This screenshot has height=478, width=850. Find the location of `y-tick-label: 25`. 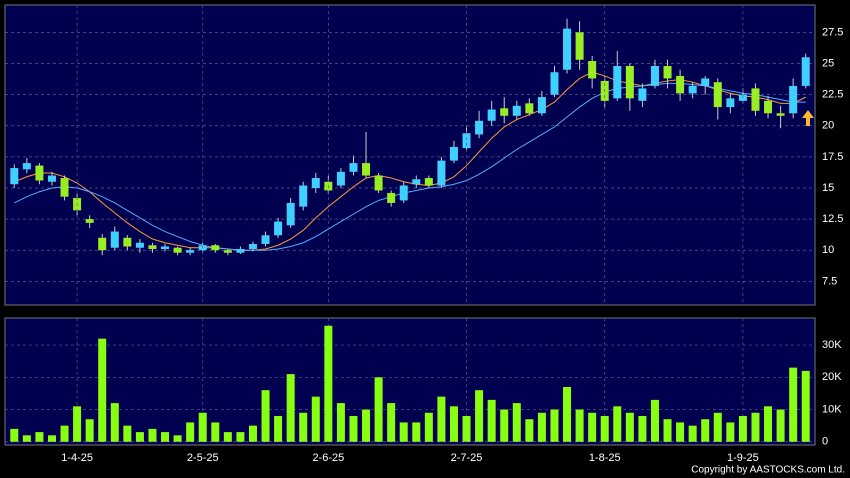

y-tick-label: 25 is located at coordinates (828, 63).